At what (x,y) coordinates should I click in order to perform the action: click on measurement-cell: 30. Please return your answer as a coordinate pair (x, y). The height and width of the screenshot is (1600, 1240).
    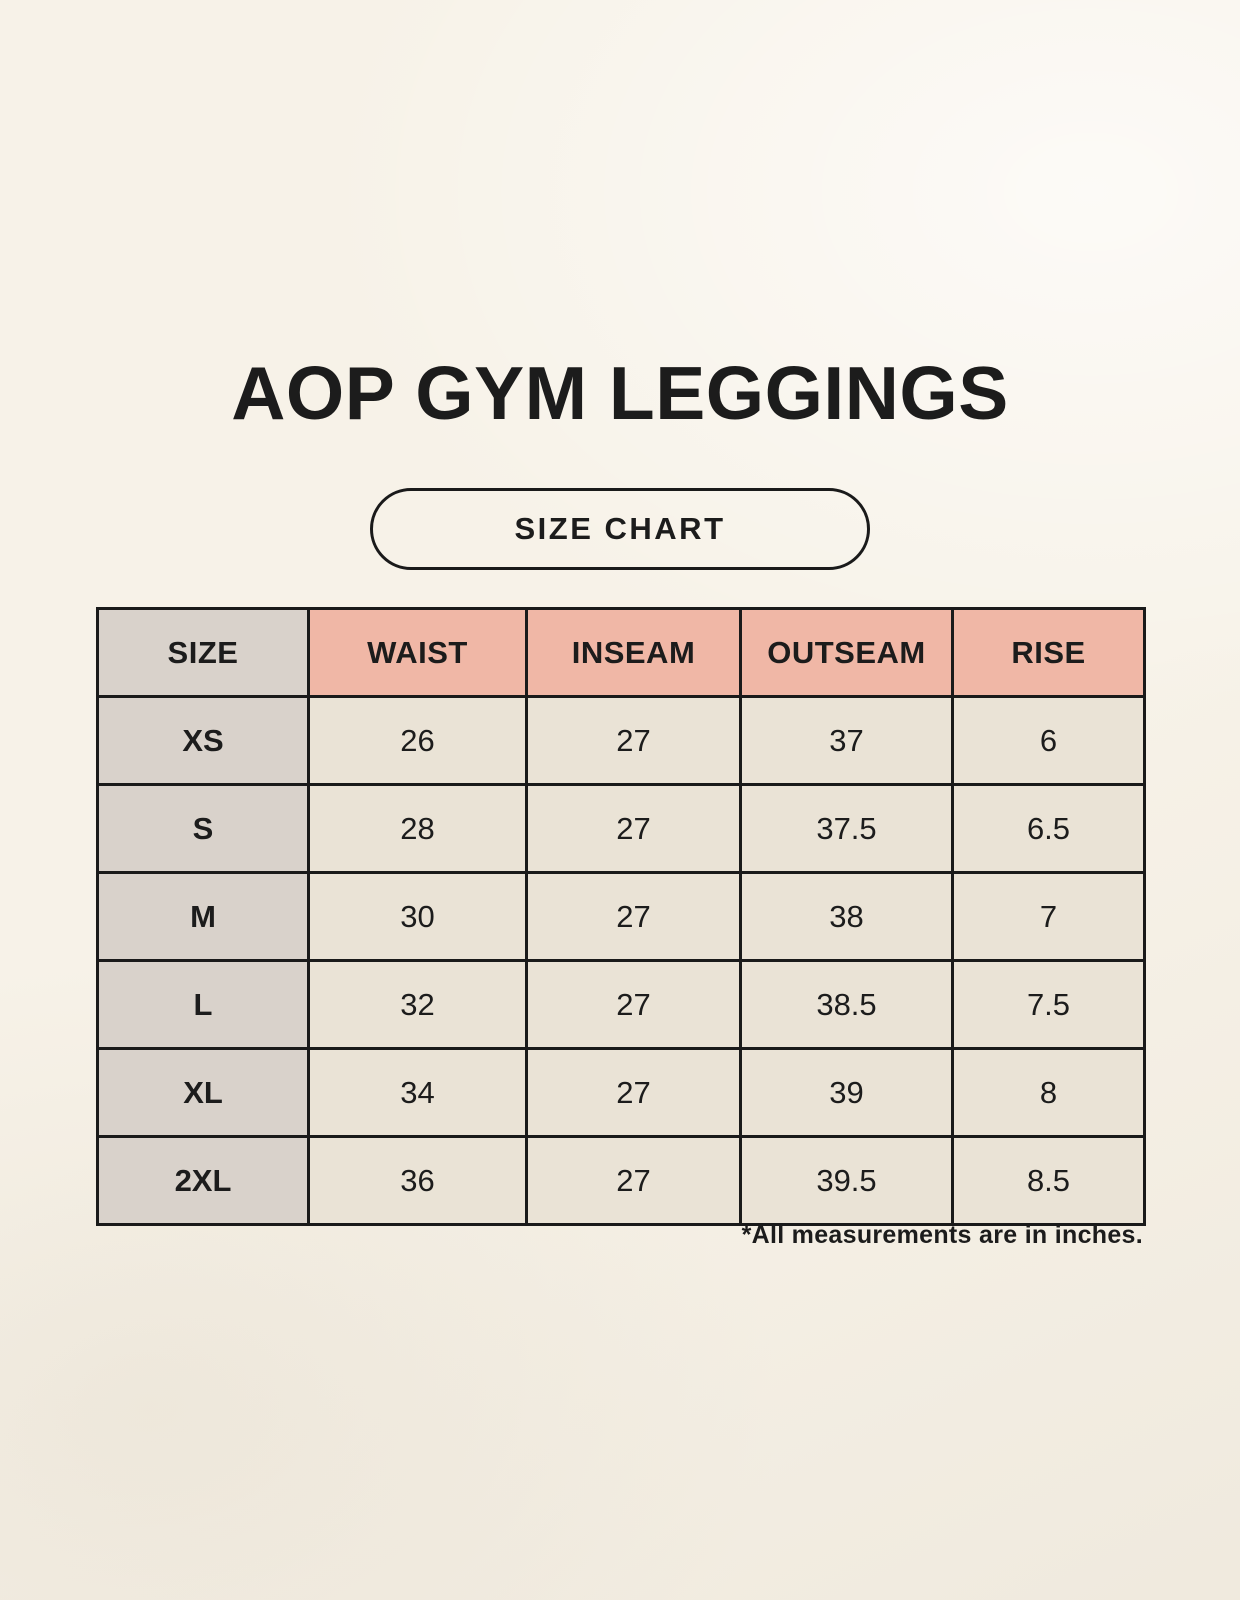
    Looking at the image, I should click on (417, 916).